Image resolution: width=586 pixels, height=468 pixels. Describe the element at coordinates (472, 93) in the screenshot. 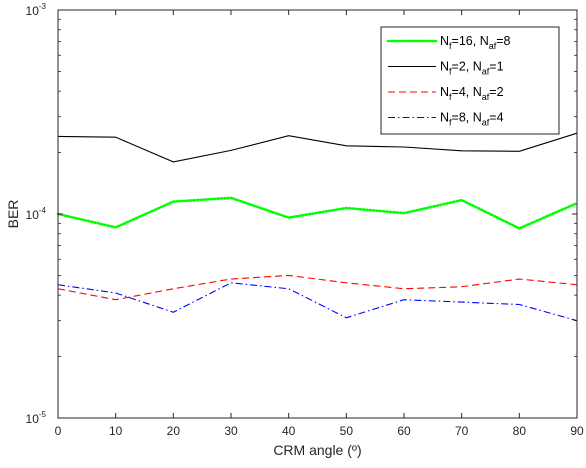

I see `legend-label-3: Nf=4, Naf=2` at that location.